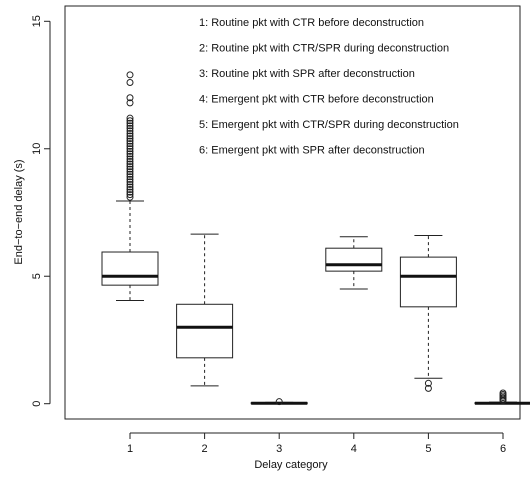 Image resolution: width=530 pixels, height=477 pixels. Describe the element at coordinates (37, 21) in the screenshot. I see `y-tick-label: 15` at that location.